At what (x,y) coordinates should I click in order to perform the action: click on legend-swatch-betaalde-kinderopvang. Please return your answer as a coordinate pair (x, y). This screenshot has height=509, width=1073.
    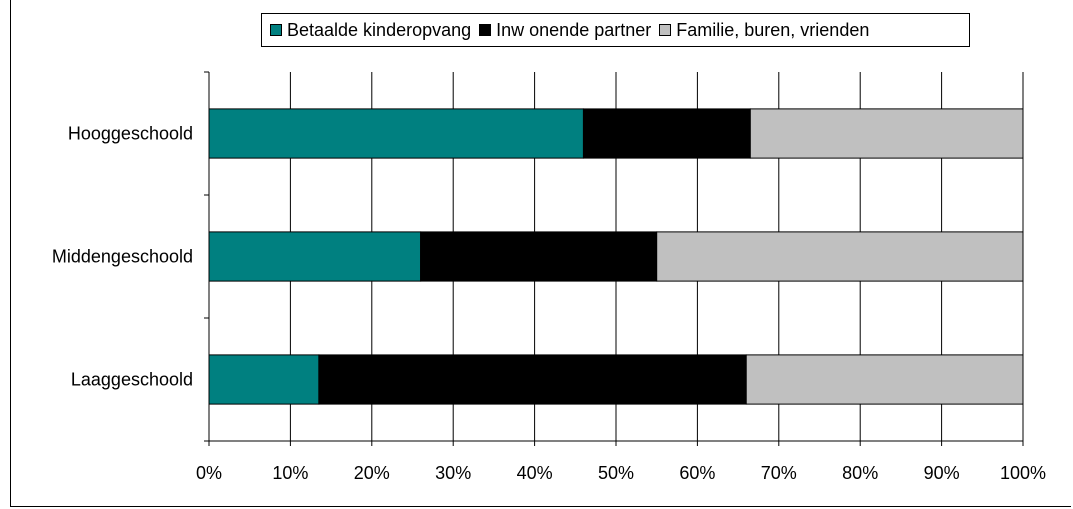
    Looking at the image, I should click on (276, 30).